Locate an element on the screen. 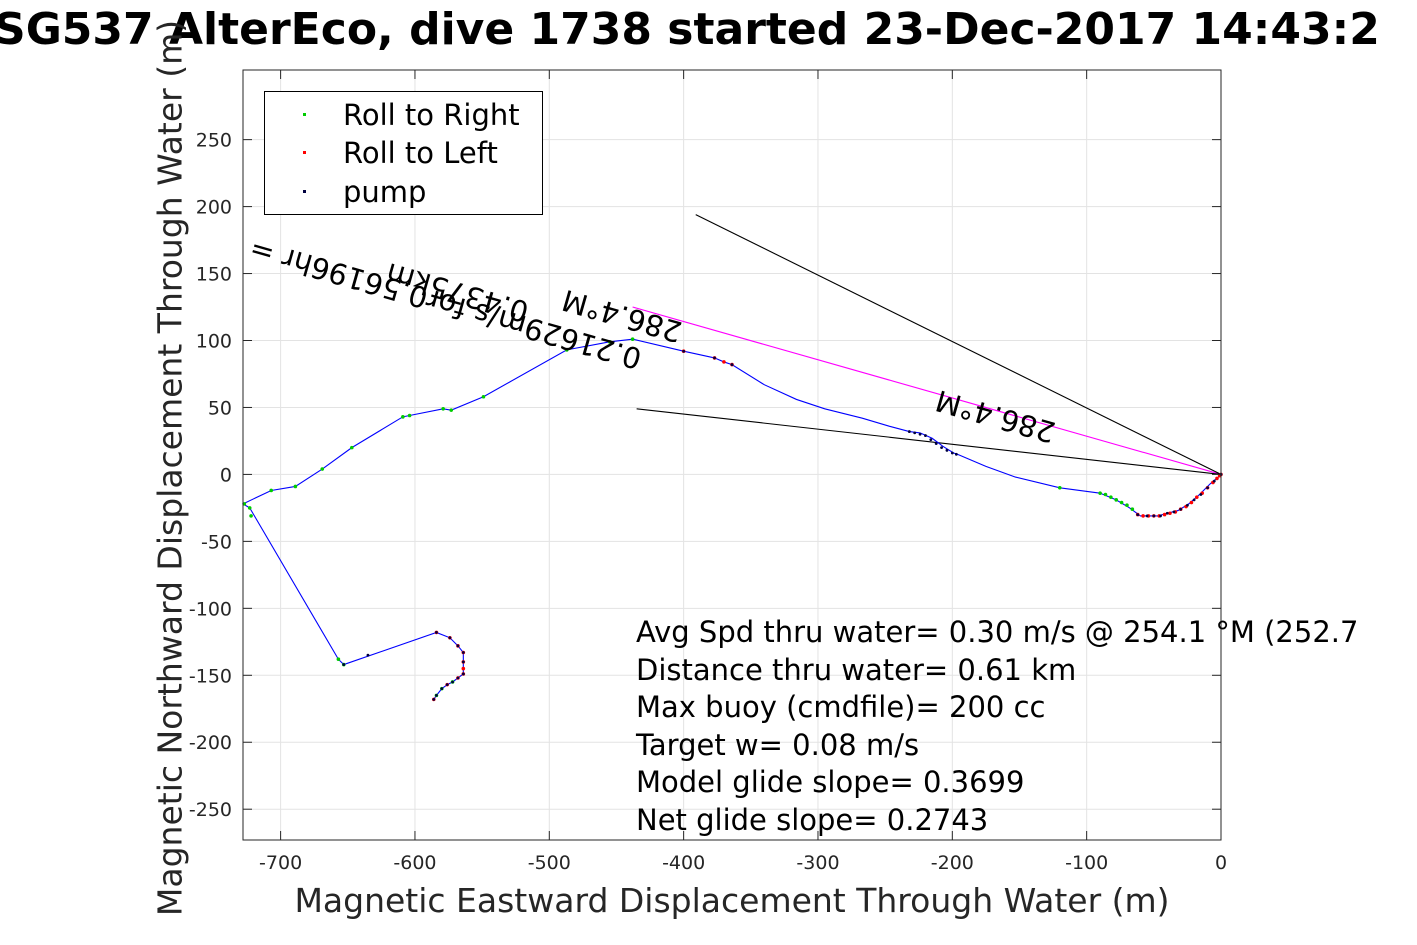  y-tick-label: 50 is located at coordinates (220, 408).